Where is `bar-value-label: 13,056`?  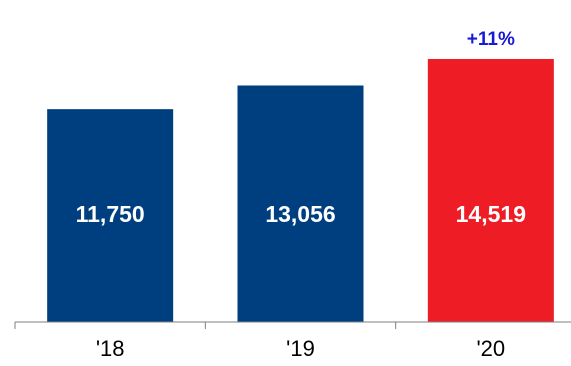
bar-value-label: 13,056 is located at coordinates (300, 214).